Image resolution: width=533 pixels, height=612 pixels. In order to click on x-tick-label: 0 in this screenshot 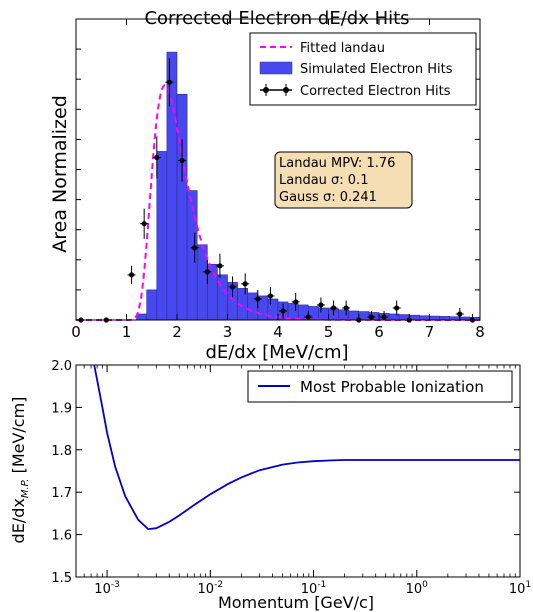, I will do `click(76, 332)`.